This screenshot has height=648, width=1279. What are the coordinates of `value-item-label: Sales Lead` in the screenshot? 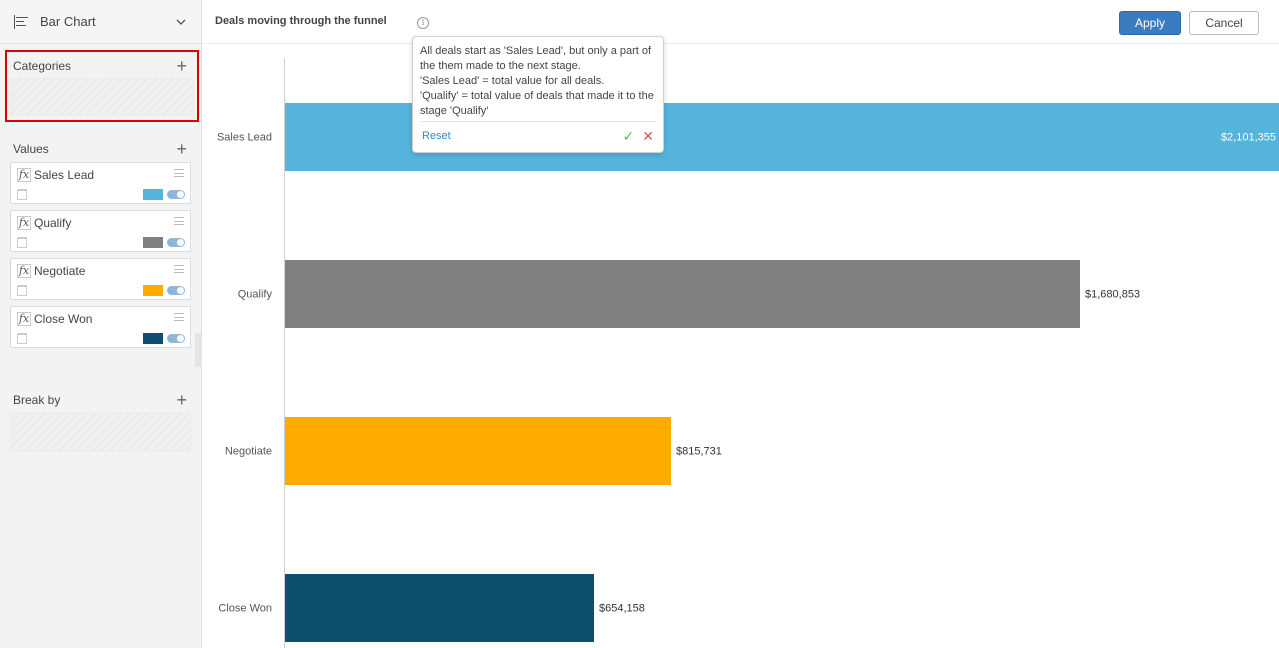 It's located at (64, 175).